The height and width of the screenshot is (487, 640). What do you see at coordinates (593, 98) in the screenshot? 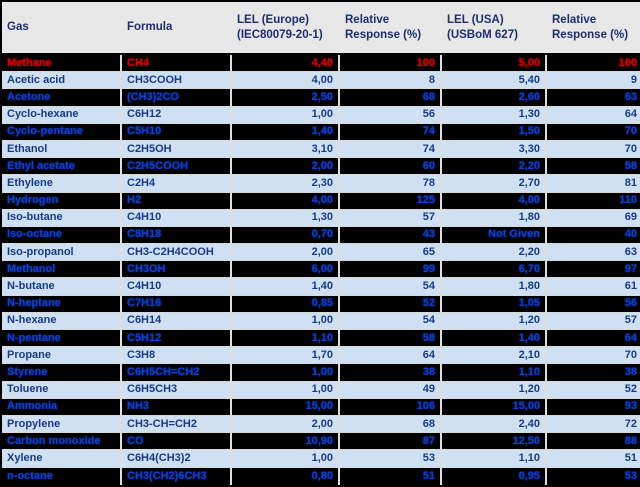
I see `cell-rr_usa: 63` at bounding box center [593, 98].